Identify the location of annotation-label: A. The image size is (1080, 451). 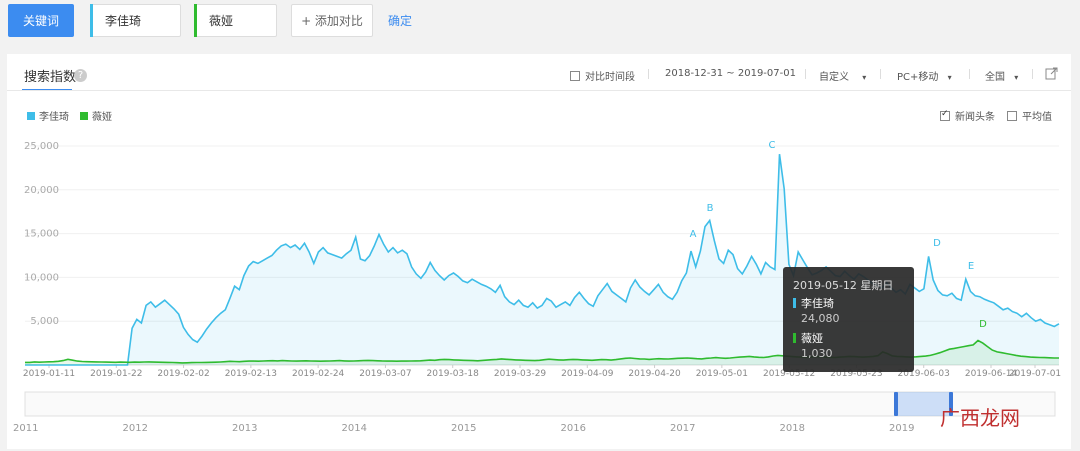
(693, 234).